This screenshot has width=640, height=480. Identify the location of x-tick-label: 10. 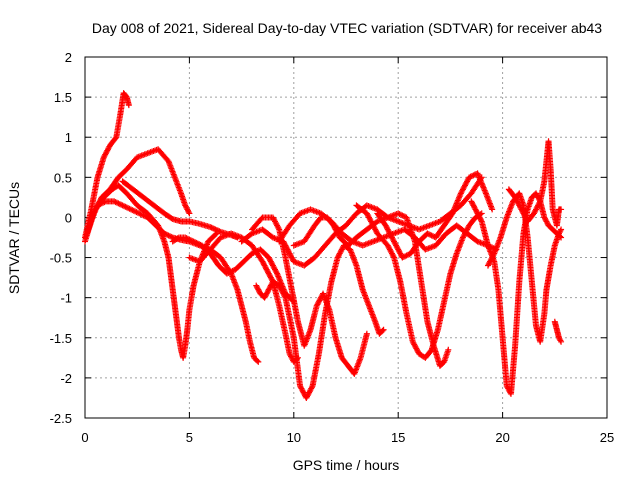
(294, 437).